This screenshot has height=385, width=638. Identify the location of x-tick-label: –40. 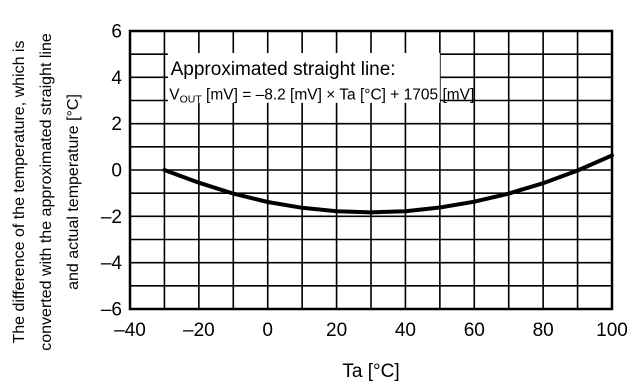
(130, 330).